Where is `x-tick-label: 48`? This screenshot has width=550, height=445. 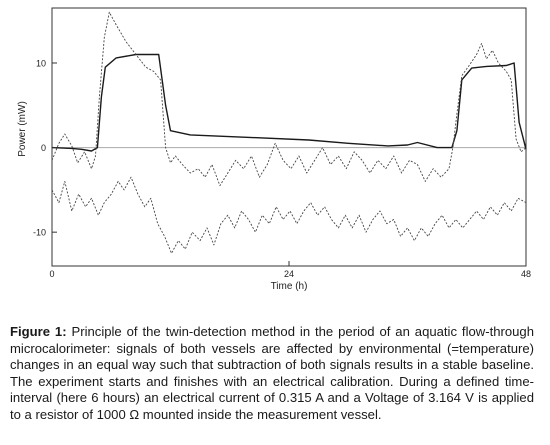 x-tick-label: 48 is located at coordinates (526, 274).